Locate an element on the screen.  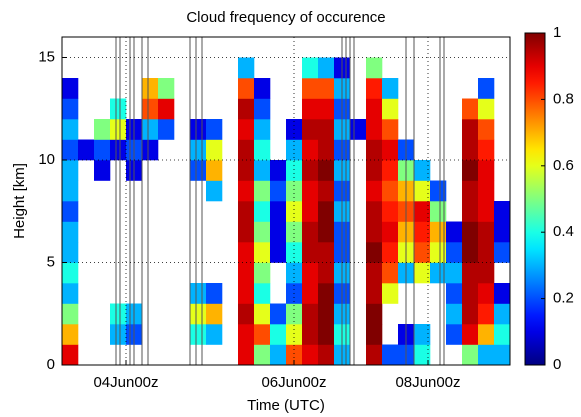
colorbar is located at coordinates (535, 199).